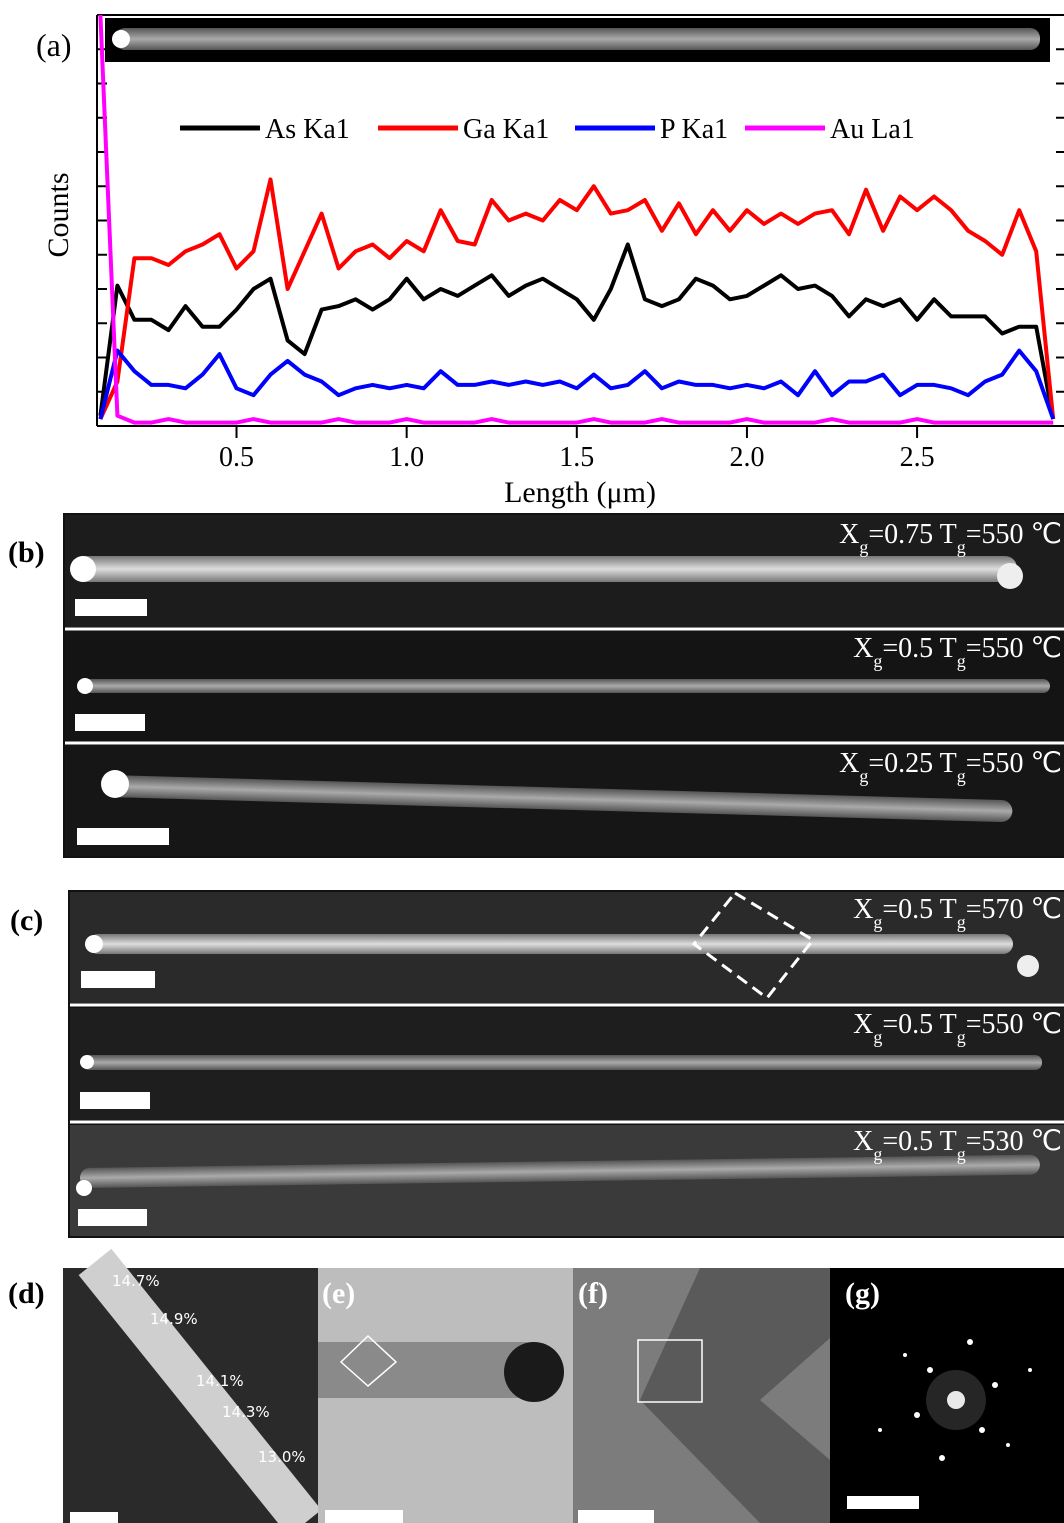 The height and width of the screenshot is (1523, 1064). What do you see at coordinates (950, 767) in the screenshot?
I see `image-label: Xg=0.25 Tg=550 ℃` at bounding box center [950, 767].